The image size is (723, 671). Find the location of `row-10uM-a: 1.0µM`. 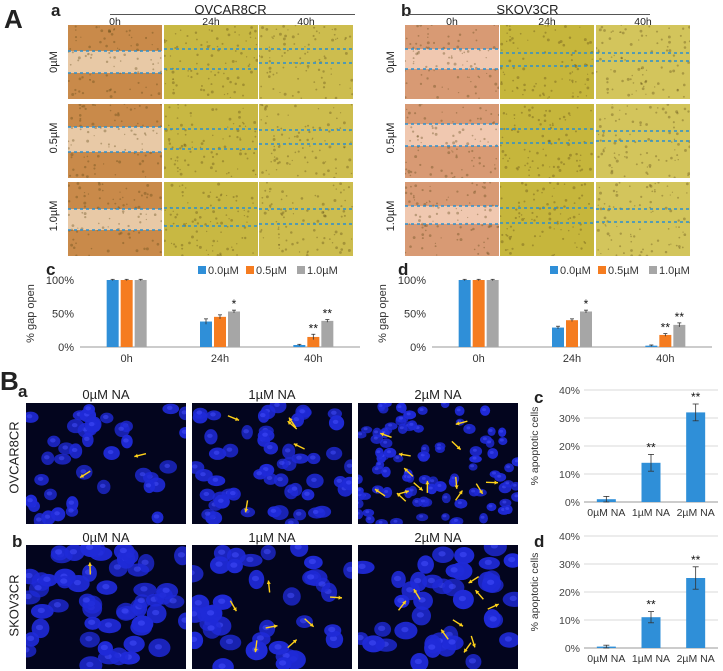

row-10uM-a: 1.0µM is located at coordinates (54, 216).